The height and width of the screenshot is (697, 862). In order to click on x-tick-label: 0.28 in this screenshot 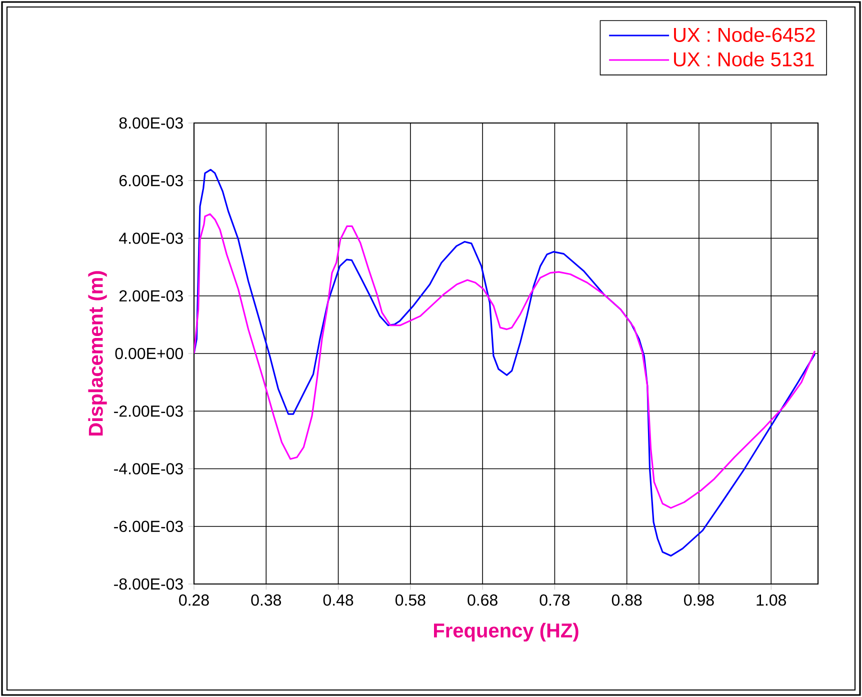, I will do `click(194, 600)`.